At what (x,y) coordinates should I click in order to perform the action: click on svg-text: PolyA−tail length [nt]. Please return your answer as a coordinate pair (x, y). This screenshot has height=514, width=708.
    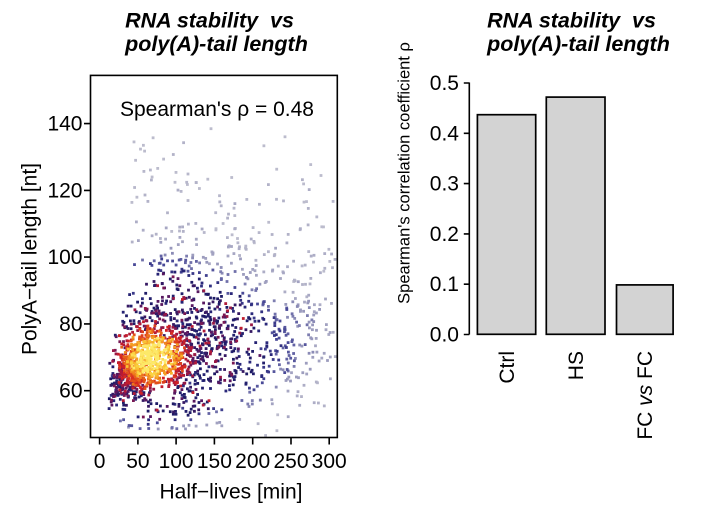
    Looking at the image, I should click on (29, 259).